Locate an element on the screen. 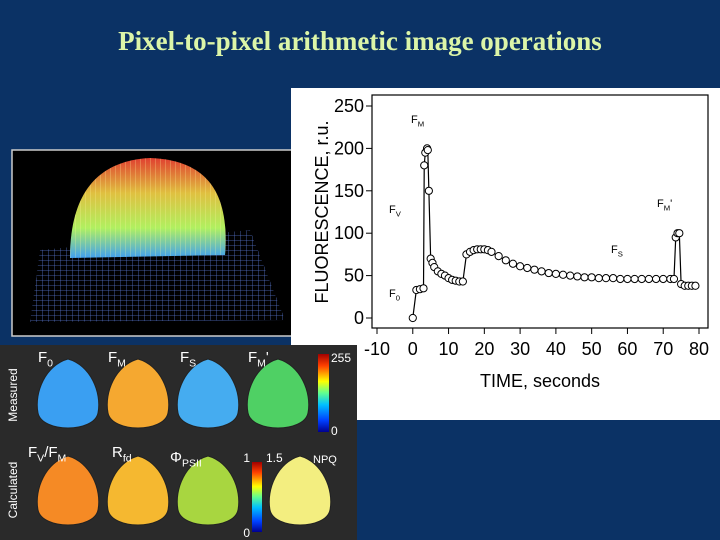  x-tick-label: 70 is located at coordinates (663, 349).